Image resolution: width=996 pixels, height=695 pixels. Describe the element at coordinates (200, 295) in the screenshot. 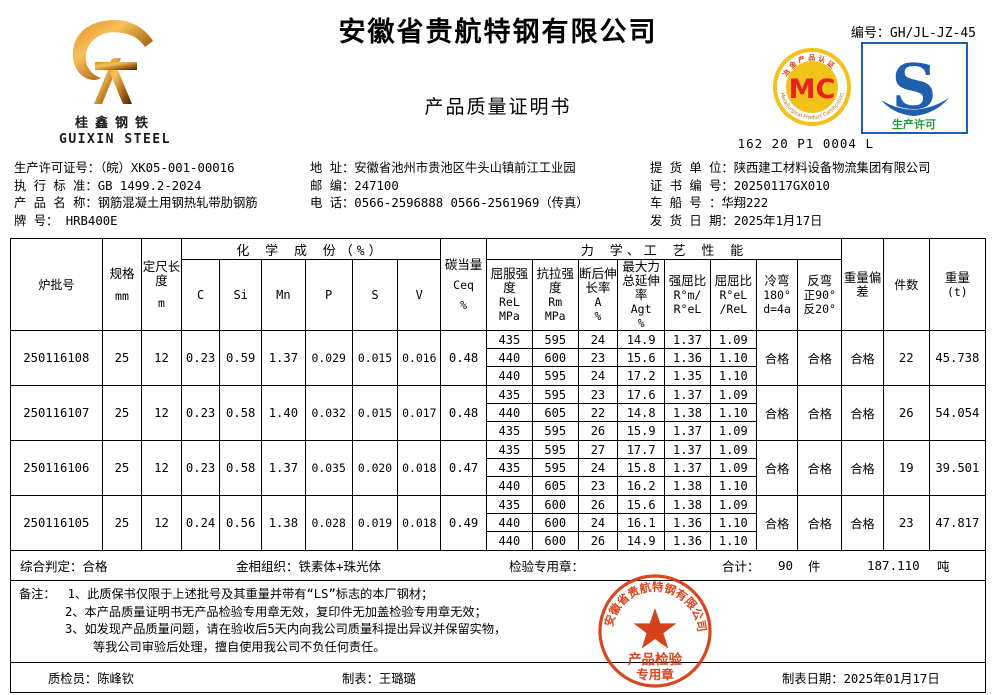

I see `col-header-c: C` at that location.